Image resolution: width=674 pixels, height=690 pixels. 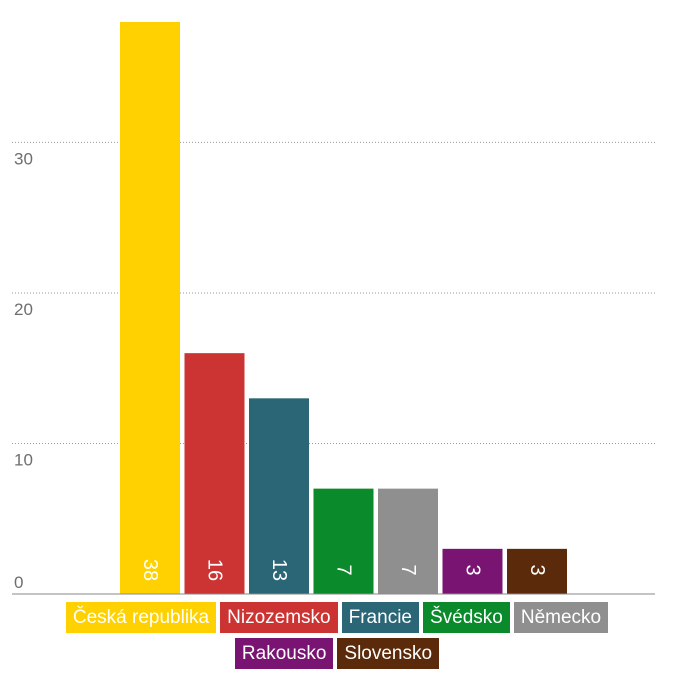 What do you see at coordinates (284, 653) in the screenshot?
I see `legend-item-rakousko: Rakousko` at bounding box center [284, 653].